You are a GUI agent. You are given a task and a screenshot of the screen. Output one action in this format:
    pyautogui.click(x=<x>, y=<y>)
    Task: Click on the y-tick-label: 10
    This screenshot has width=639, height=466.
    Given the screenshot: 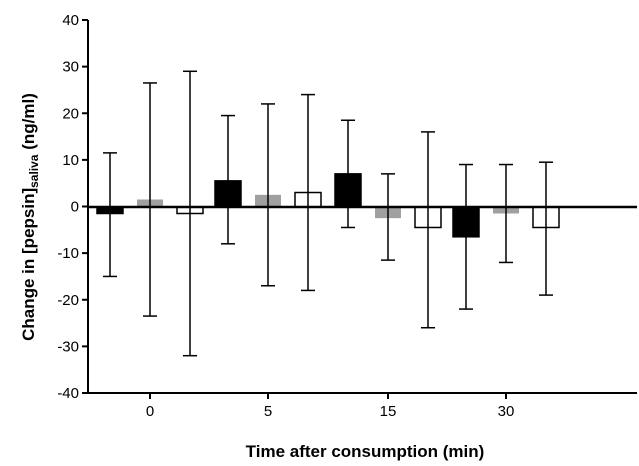 What is the action you would take?
    pyautogui.click(x=70, y=160)
    